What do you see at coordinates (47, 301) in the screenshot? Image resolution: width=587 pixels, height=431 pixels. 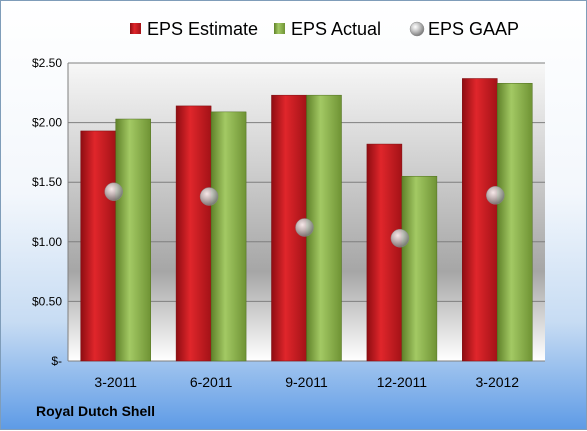 I see `y-tick-label: $0.50` at bounding box center [47, 301].